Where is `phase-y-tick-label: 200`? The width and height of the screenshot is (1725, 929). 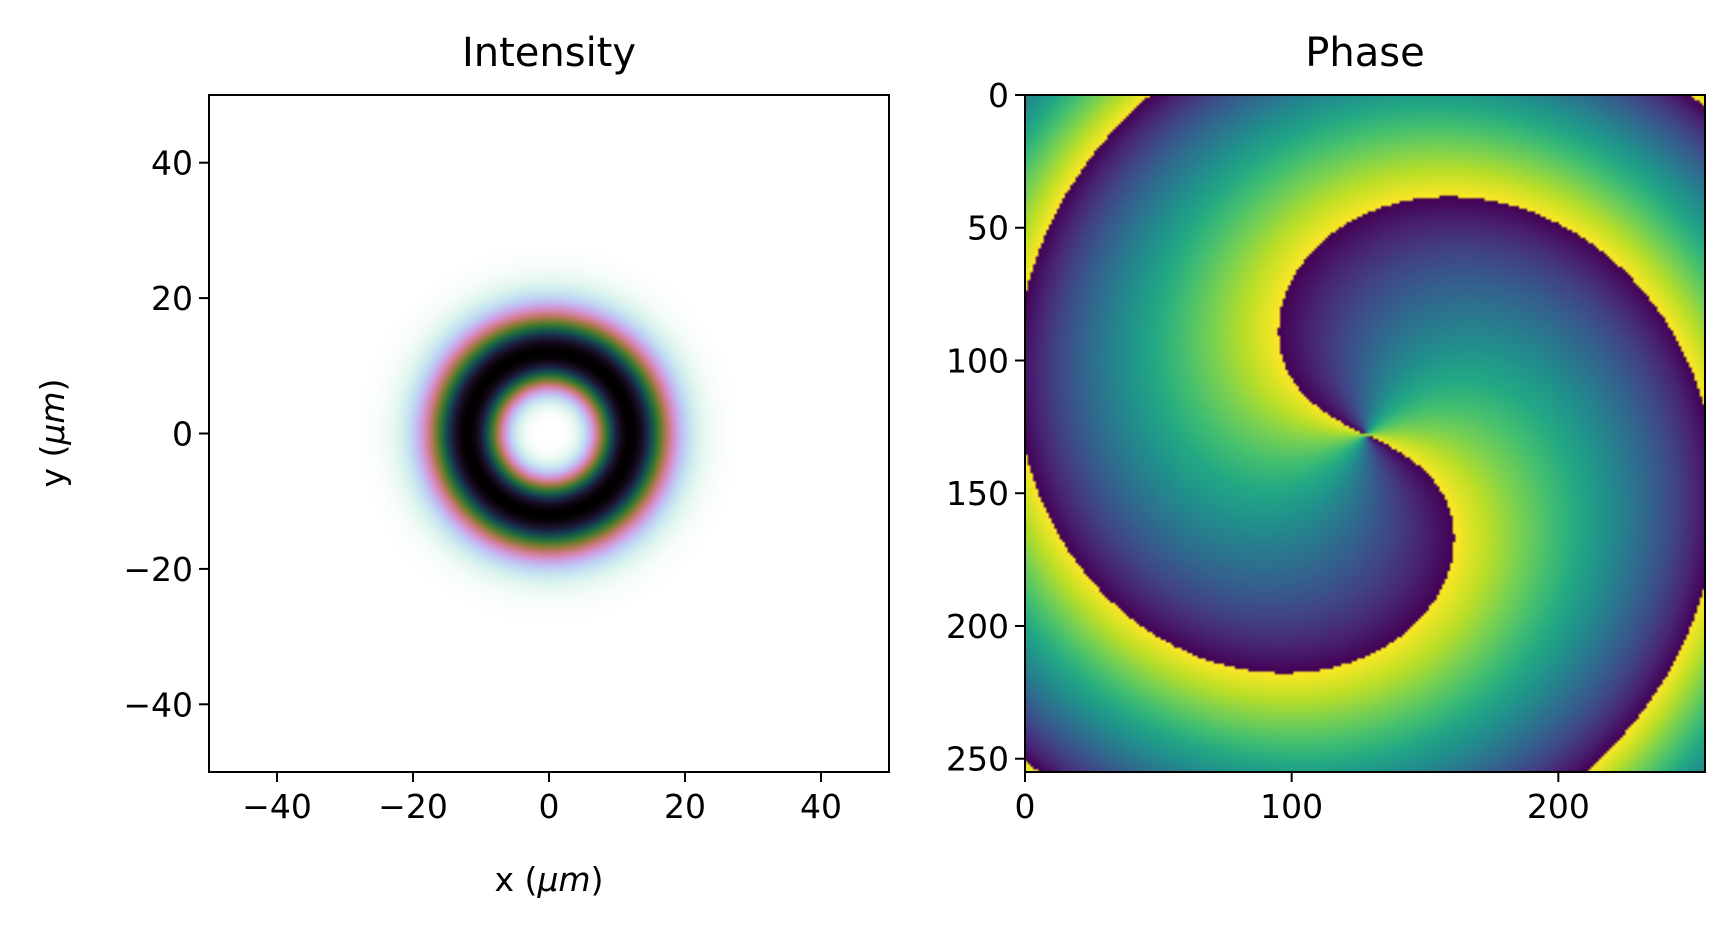
phase-y-tick-label: 200 is located at coordinates (977, 626).